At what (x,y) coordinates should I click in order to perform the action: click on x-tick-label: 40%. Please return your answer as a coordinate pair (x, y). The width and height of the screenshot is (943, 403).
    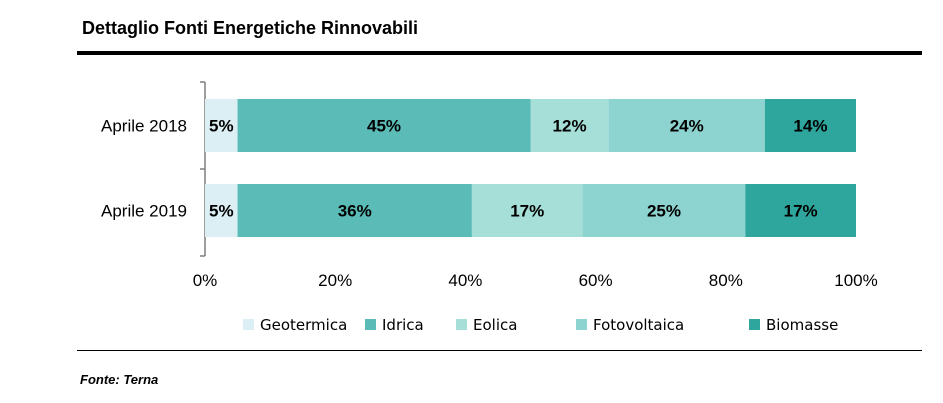
    Looking at the image, I should click on (465, 280).